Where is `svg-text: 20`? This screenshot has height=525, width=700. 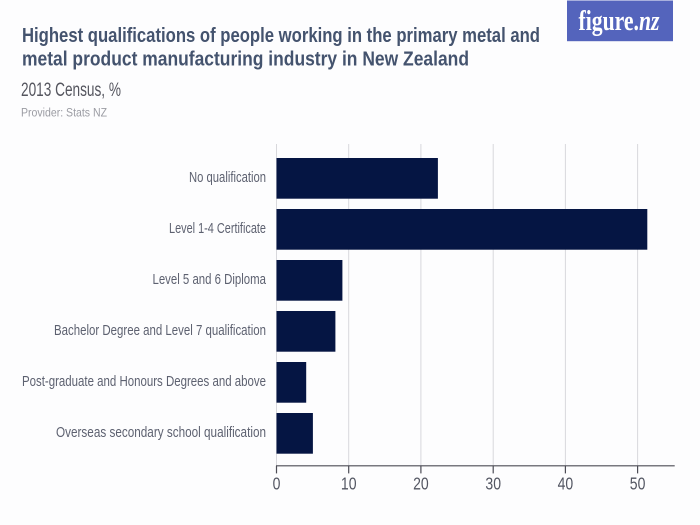 svg-text: 20 is located at coordinates (421, 484).